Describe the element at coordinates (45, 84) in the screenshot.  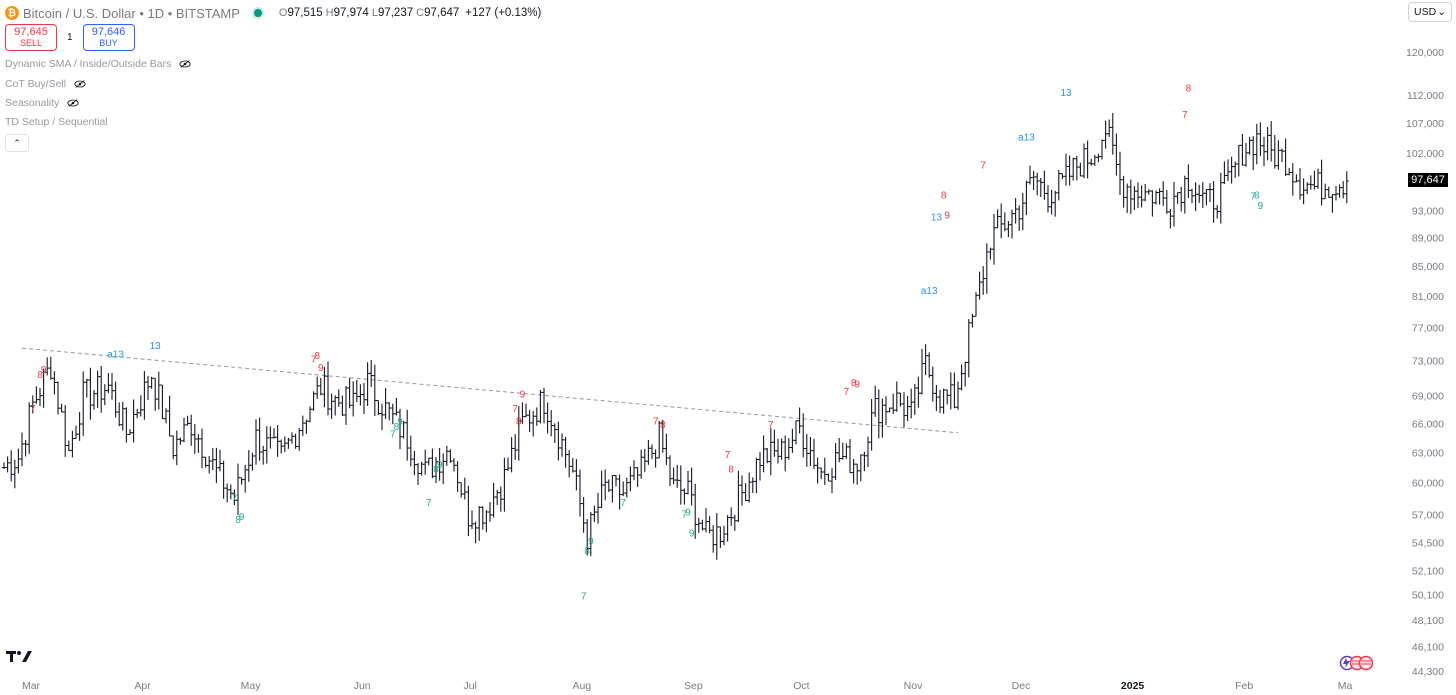
I see `indicator-cot: CoT Buy/Sell` at that location.